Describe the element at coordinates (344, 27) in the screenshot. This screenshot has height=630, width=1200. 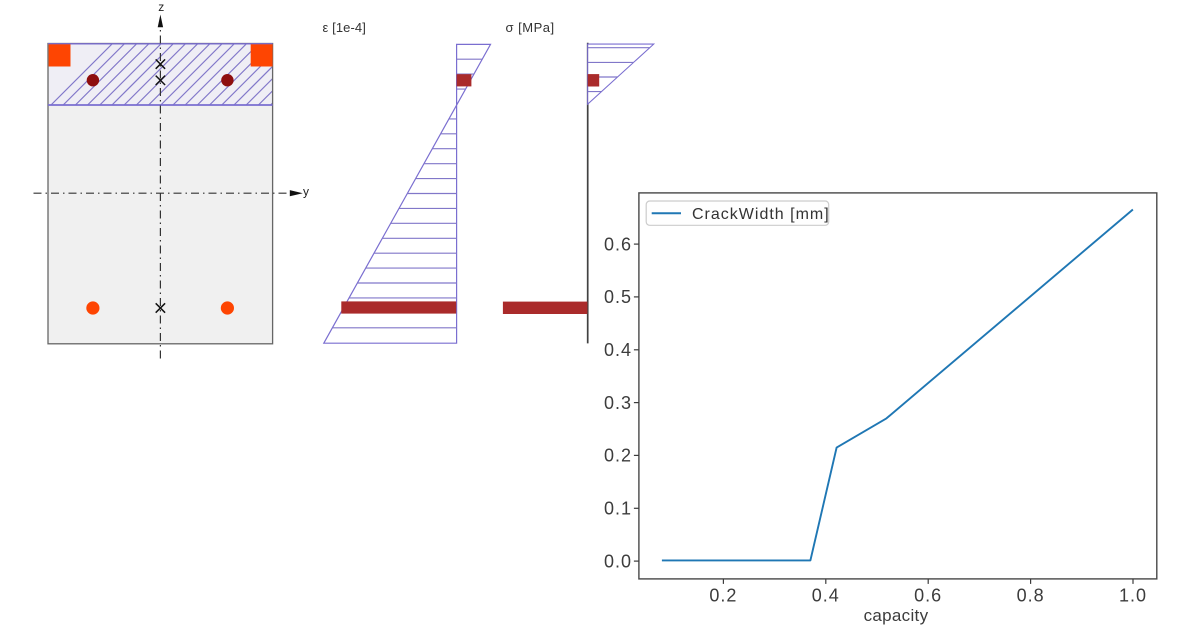
I see `svg-text: ε [1e-4]` at that location.